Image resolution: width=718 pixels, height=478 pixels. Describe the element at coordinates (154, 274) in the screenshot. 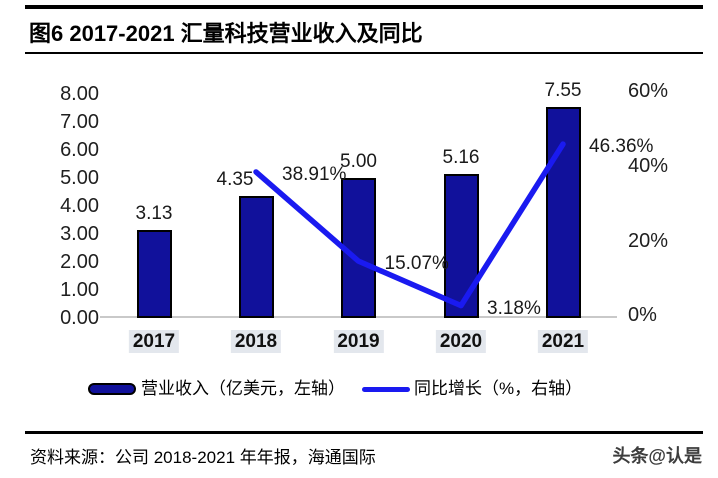

I see `revenue-bar-2017` at that location.